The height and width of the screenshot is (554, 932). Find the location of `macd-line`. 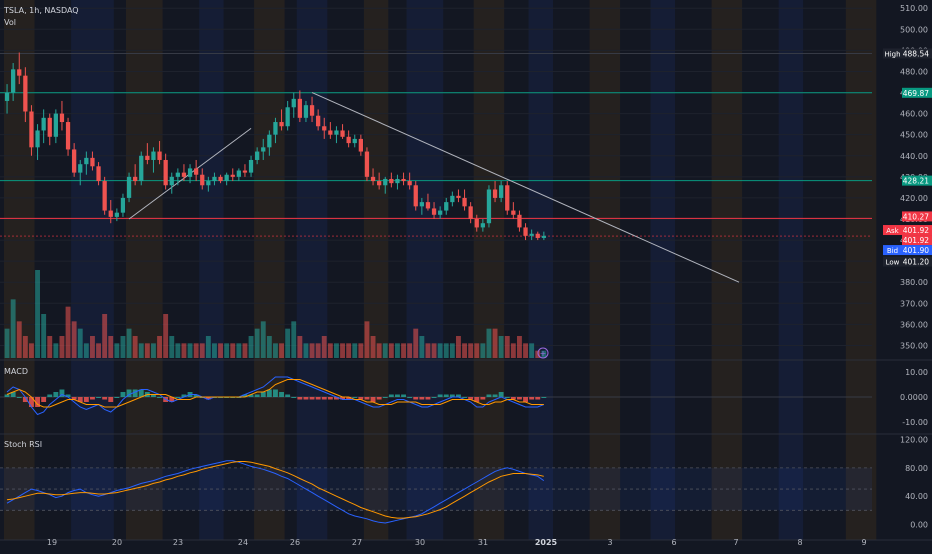

macd-line is located at coordinates (275, 396).